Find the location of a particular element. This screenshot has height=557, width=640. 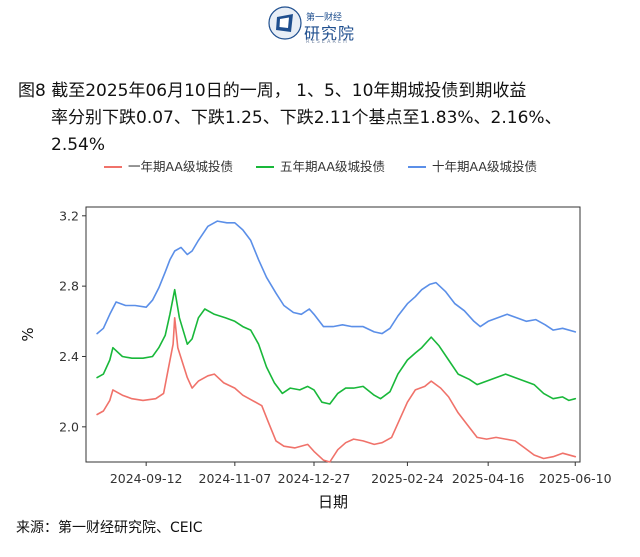

legend-swatch-5y is located at coordinates (265, 166).